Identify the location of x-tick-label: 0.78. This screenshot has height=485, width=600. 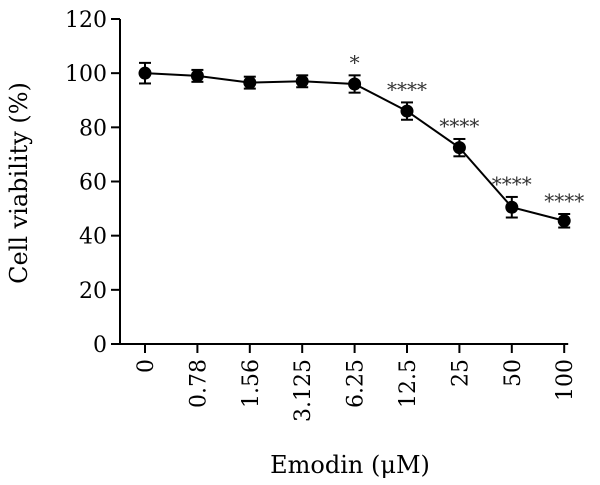
(198, 383).